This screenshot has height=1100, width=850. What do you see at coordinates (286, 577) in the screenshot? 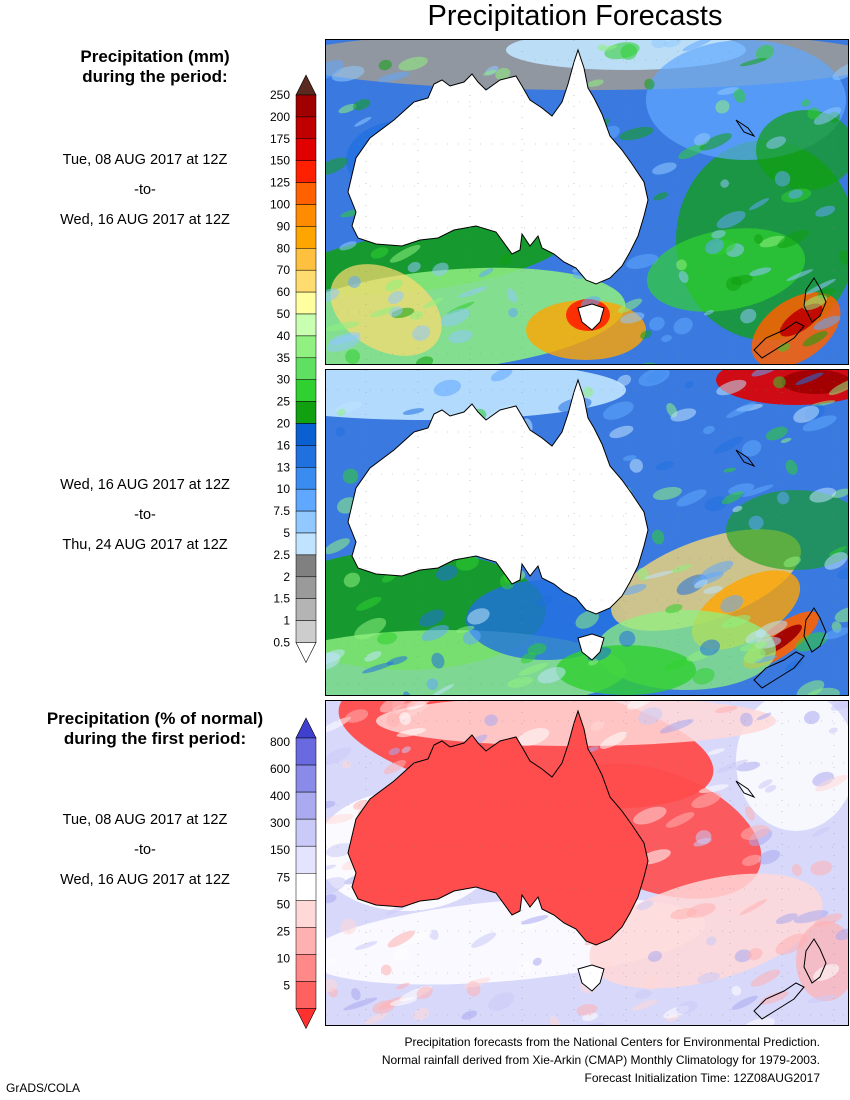
I see `mm-legend-tick-label: 2` at bounding box center [286, 577].